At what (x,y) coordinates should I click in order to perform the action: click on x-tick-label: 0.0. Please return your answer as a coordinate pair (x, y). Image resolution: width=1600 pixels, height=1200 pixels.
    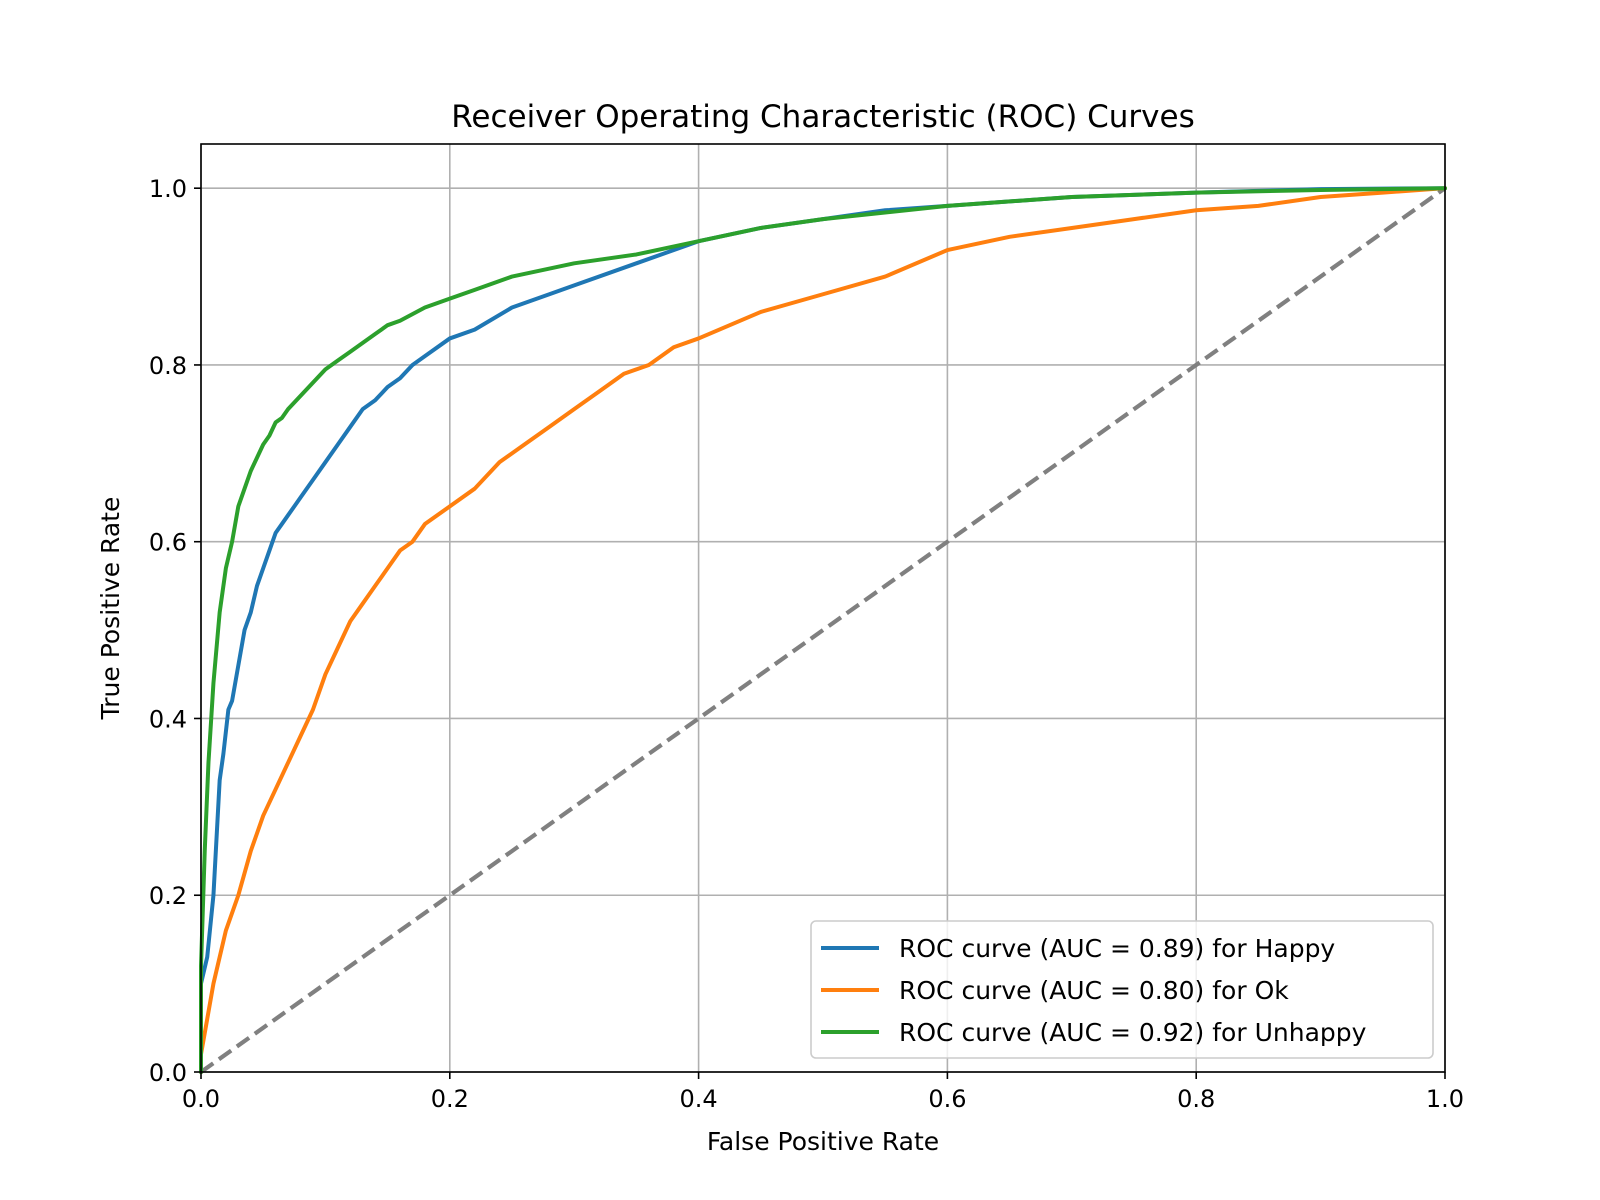
    Looking at the image, I should click on (201, 1099).